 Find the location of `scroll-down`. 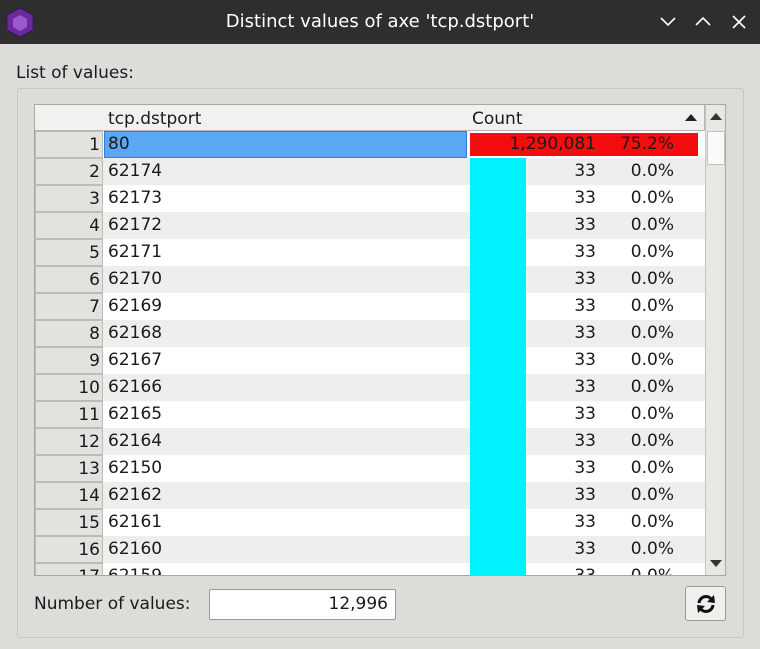

scroll-down is located at coordinates (716, 564).